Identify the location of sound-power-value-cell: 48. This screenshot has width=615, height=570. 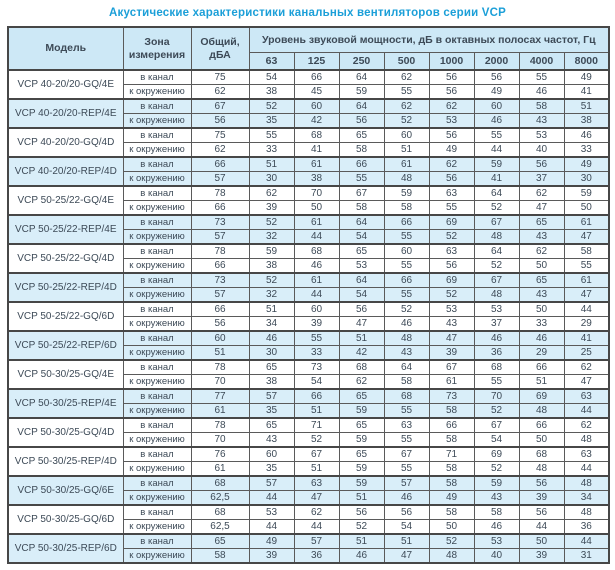
(586, 512).